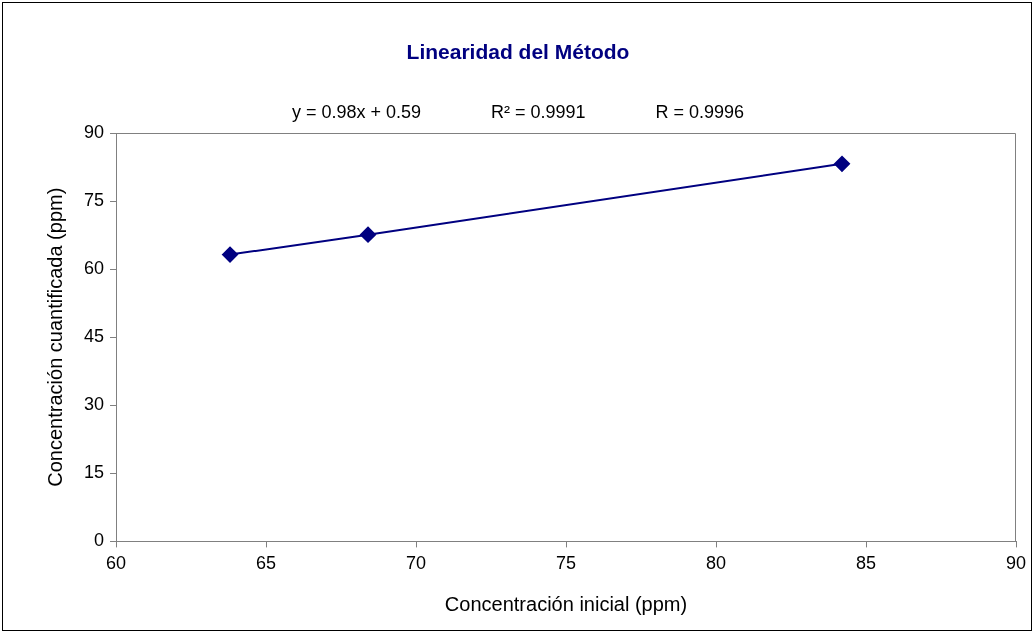 This screenshot has width=1036, height=635. I want to click on y-tick-label: 75, so click(94, 200).